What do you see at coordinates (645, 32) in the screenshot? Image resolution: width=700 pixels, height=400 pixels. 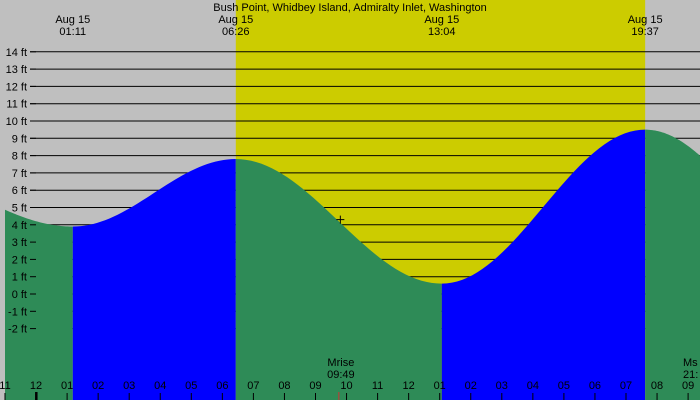 I see `tide-event-time: 19:37` at bounding box center [645, 32].